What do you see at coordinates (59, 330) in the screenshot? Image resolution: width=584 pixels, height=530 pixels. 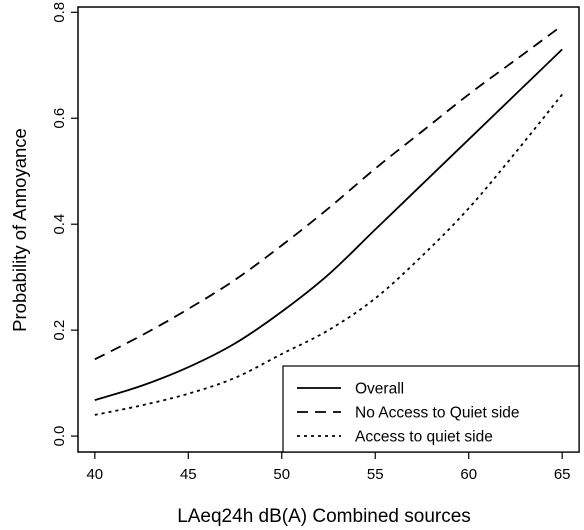 I see `y-tick-label: 0.2` at bounding box center [59, 330].